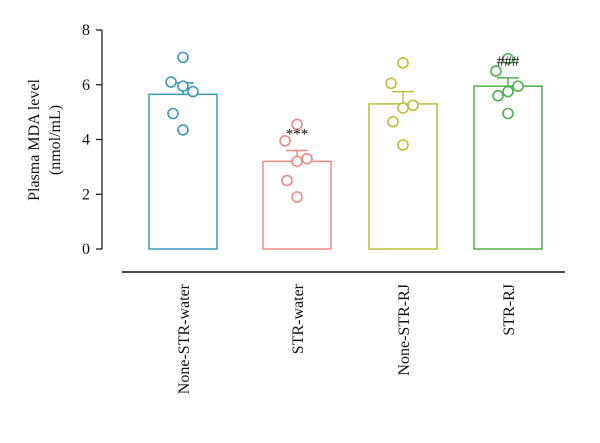 Image resolution: width=600 pixels, height=443 pixels. I want to click on significance-label: ###, so click(508, 62).